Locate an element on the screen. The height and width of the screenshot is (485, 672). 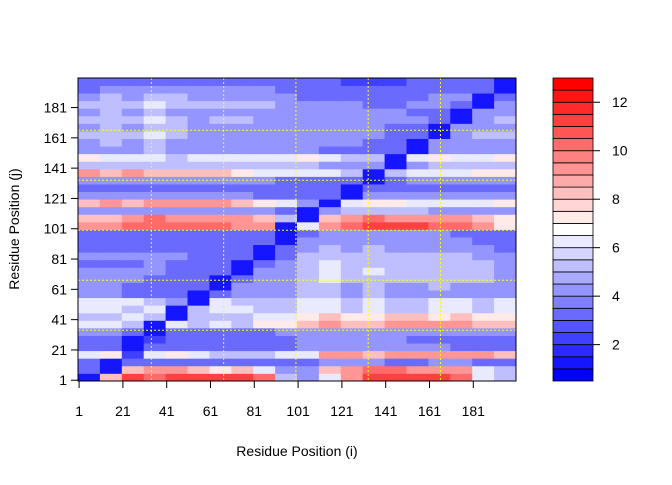
x-tick-label: 1 is located at coordinates (79, 411).